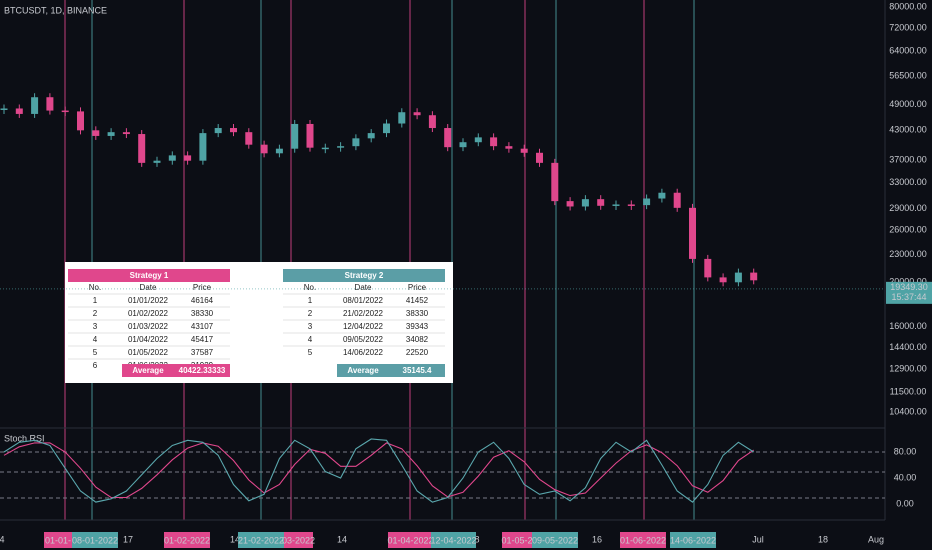  What do you see at coordinates (908, 6) in the screenshot?
I see `price-tick-label: 80000.00` at bounding box center [908, 6].